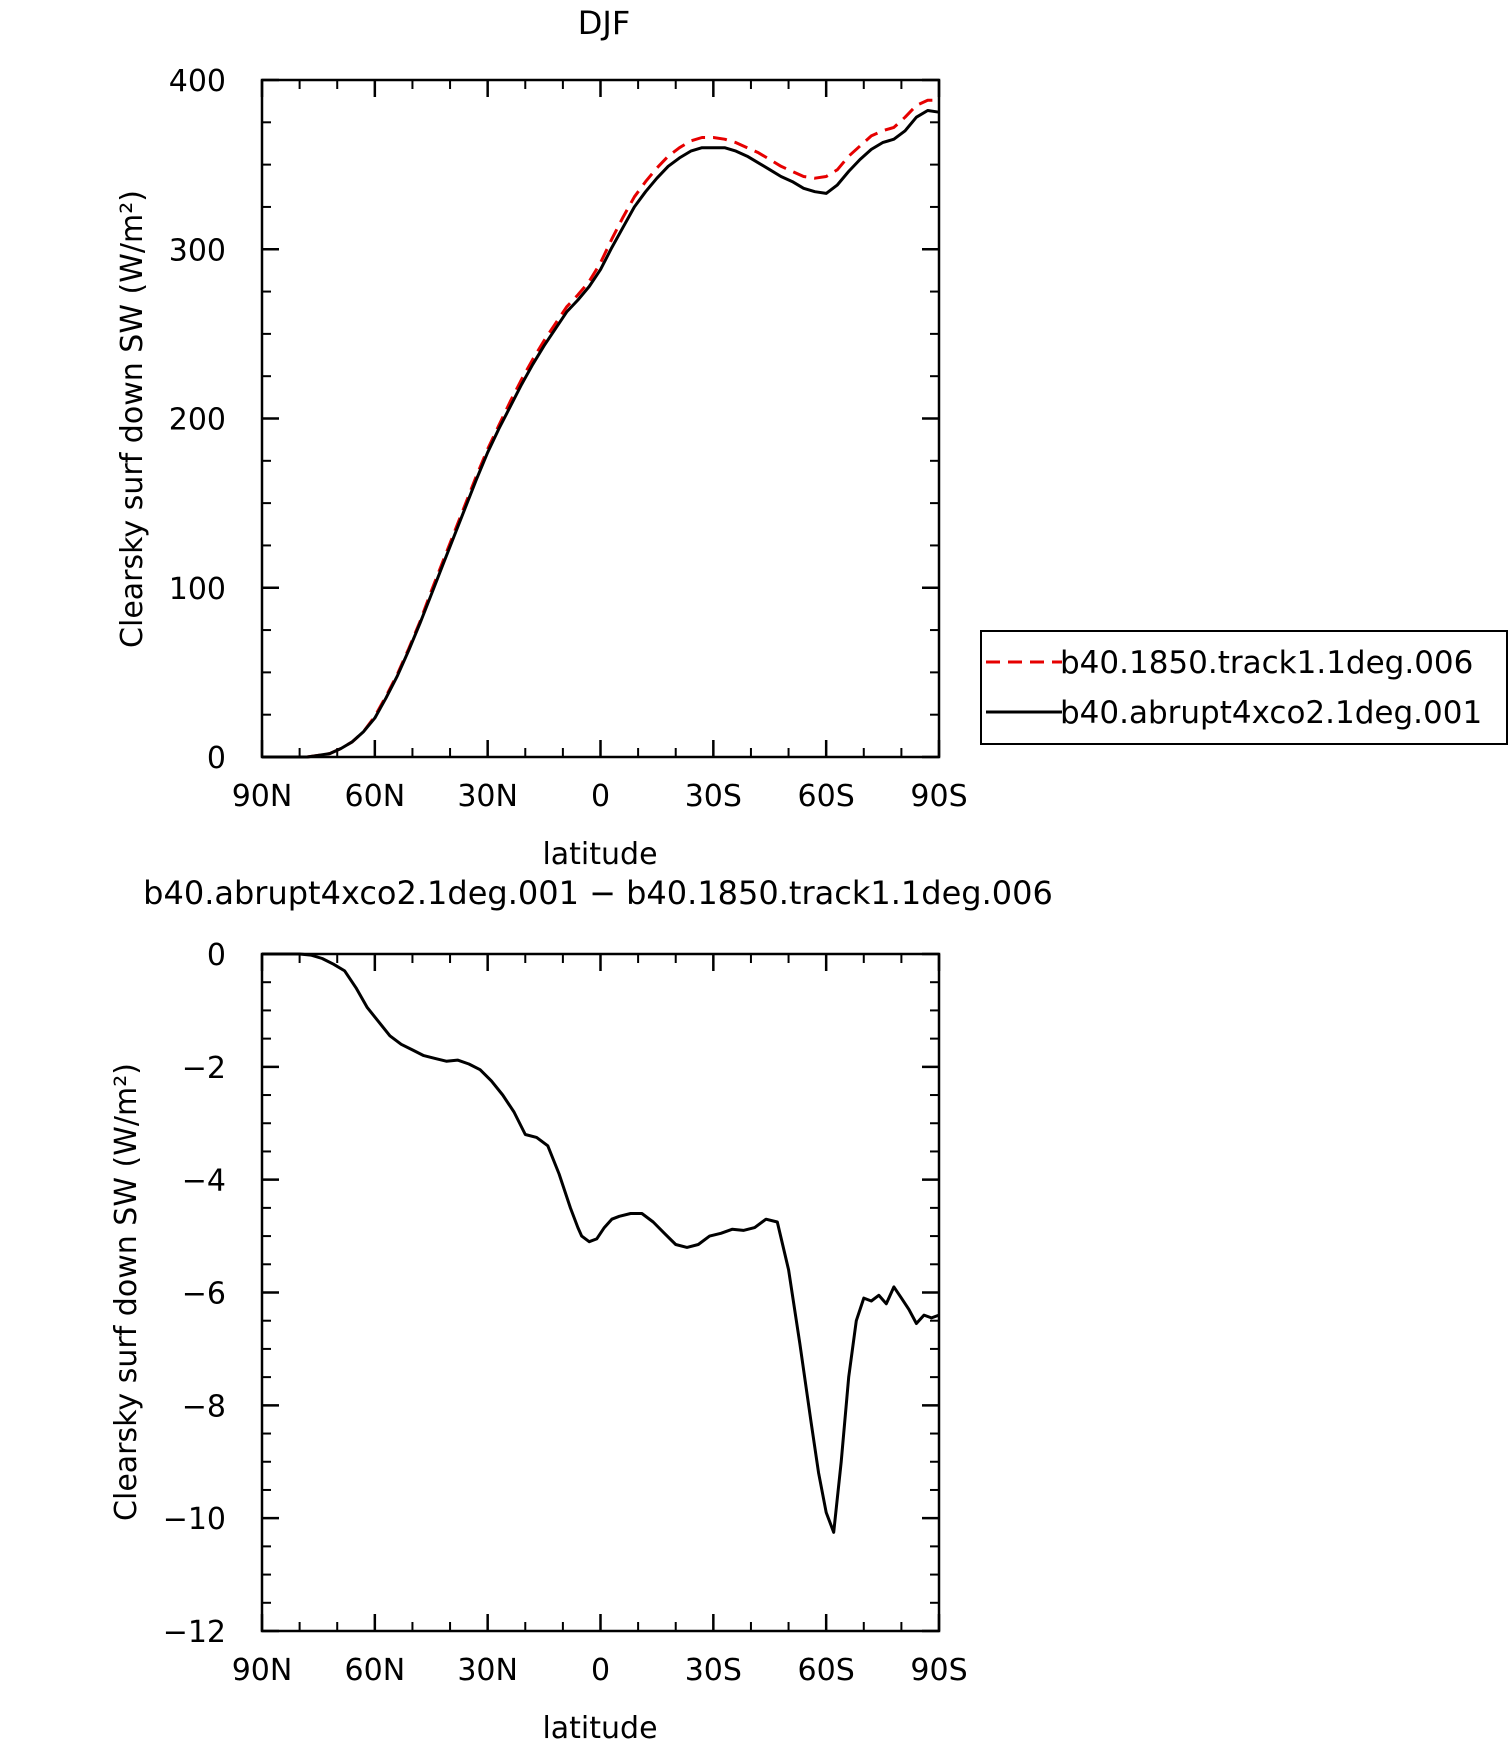 The width and height of the screenshot is (1511, 1743). Describe the element at coordinates (204, 1406) in the screenshot. I see `y-tick-label: −8` at that location.